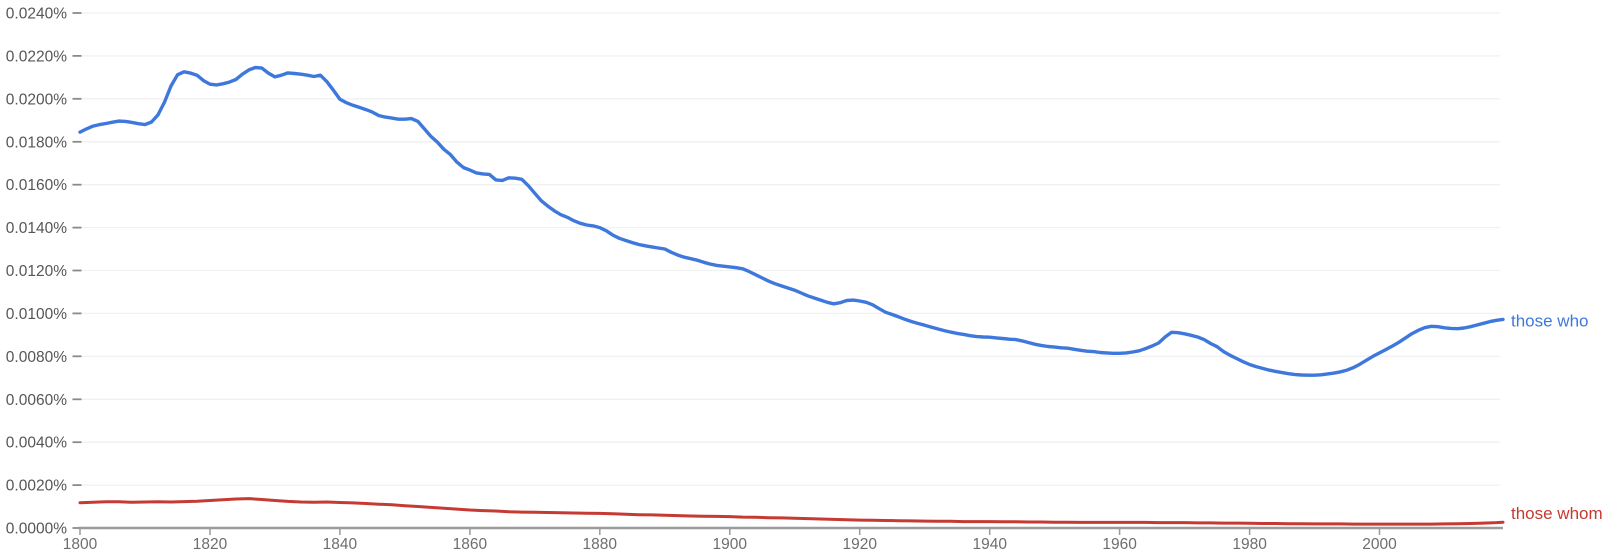 Image resolution: width=1608 pixels, height=556 pixels. Describe the element at coordinates (80, 544) in the screenshot. I see `x-tick-label: 1800` at that location.